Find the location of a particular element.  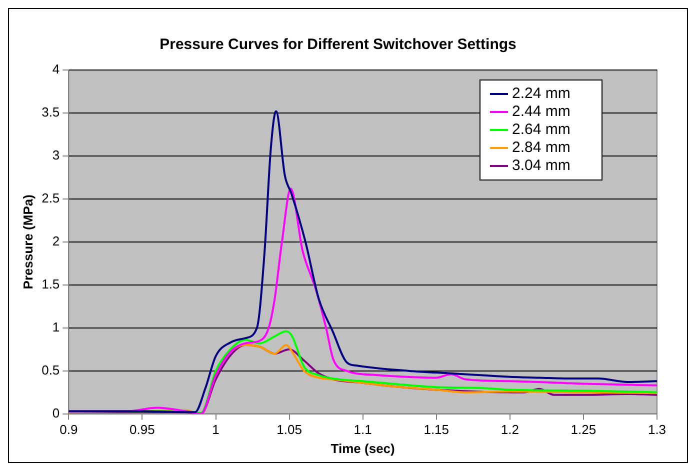

x-tick-label: 1 is located at coordinates (216, 430).